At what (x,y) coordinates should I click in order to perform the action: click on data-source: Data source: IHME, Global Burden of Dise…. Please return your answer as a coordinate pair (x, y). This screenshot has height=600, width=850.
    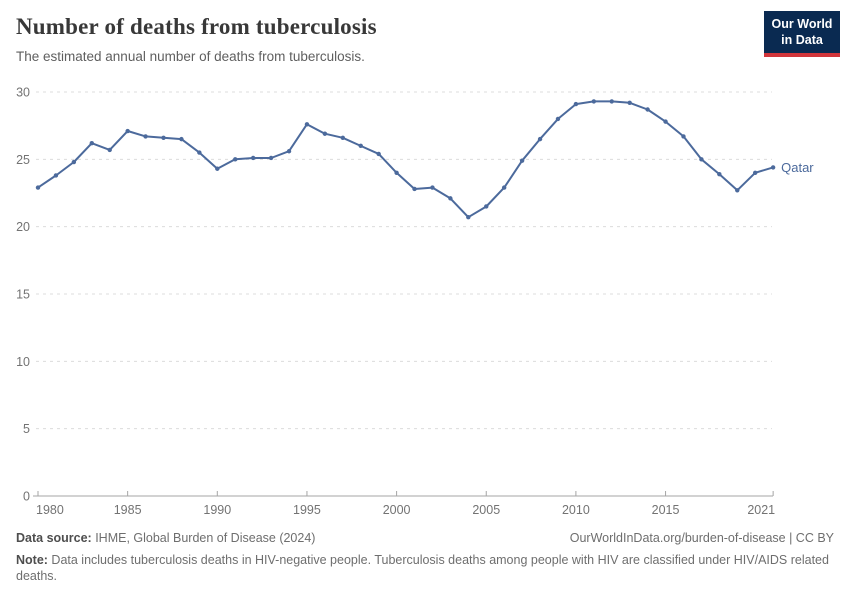
    Looking at the image, I should click on (165, 538).